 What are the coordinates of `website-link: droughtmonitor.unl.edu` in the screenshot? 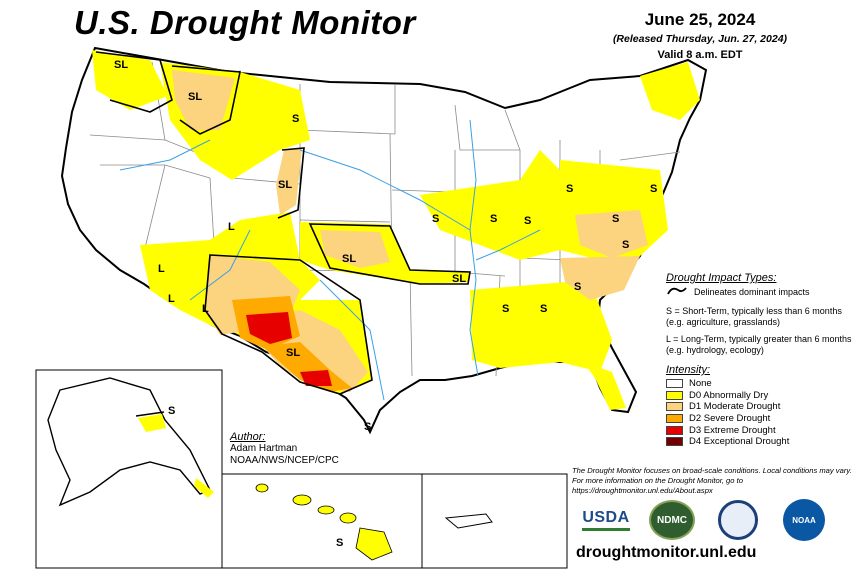 It's located at (666, 552).